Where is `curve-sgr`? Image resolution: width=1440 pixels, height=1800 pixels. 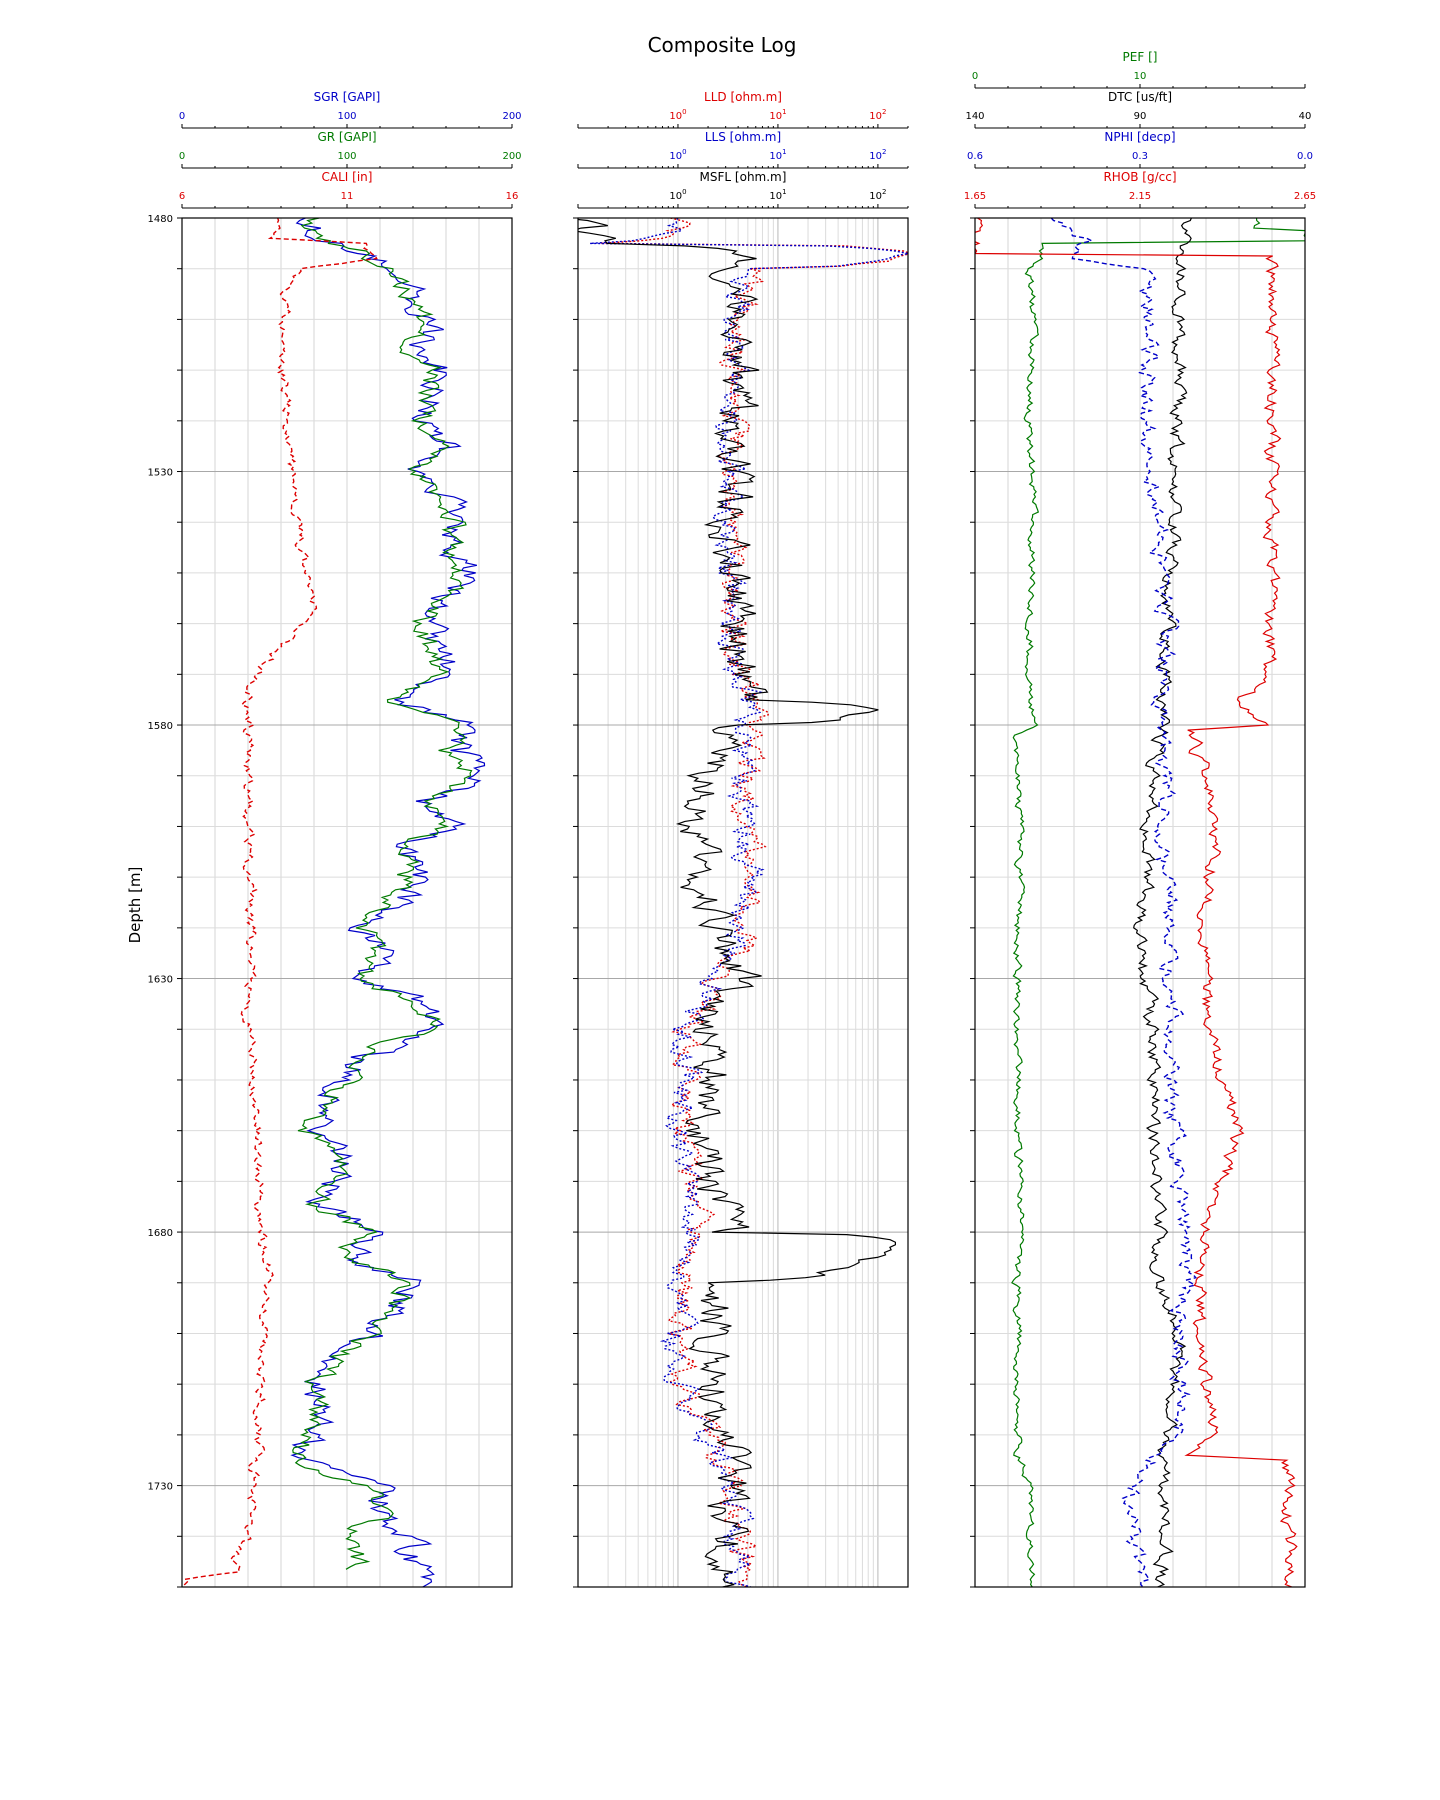
curve-sgr is located at coordinates (388, 902).